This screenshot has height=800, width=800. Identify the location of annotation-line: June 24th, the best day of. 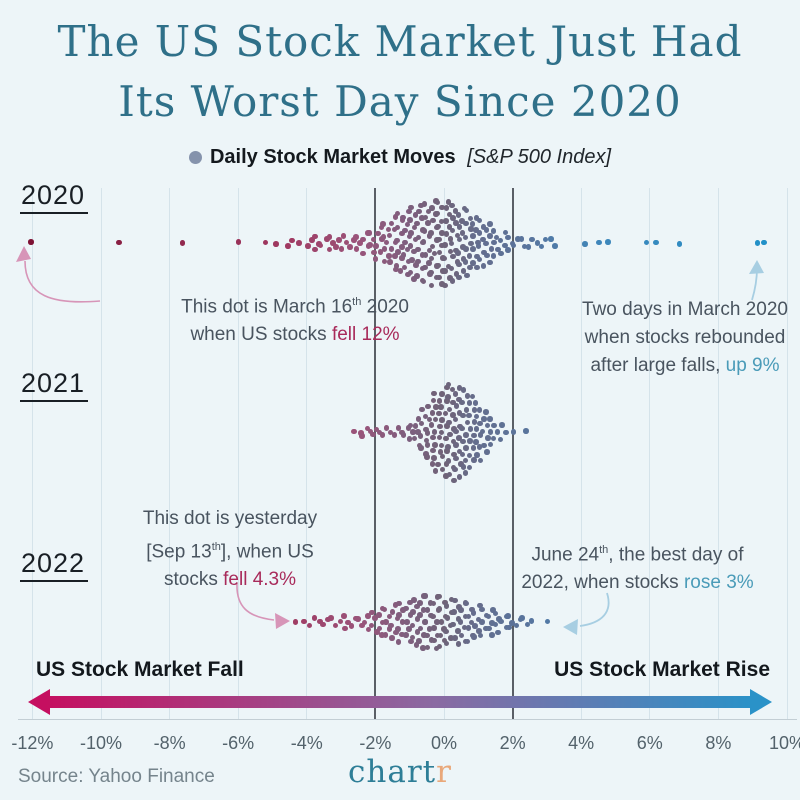
(637, 555).